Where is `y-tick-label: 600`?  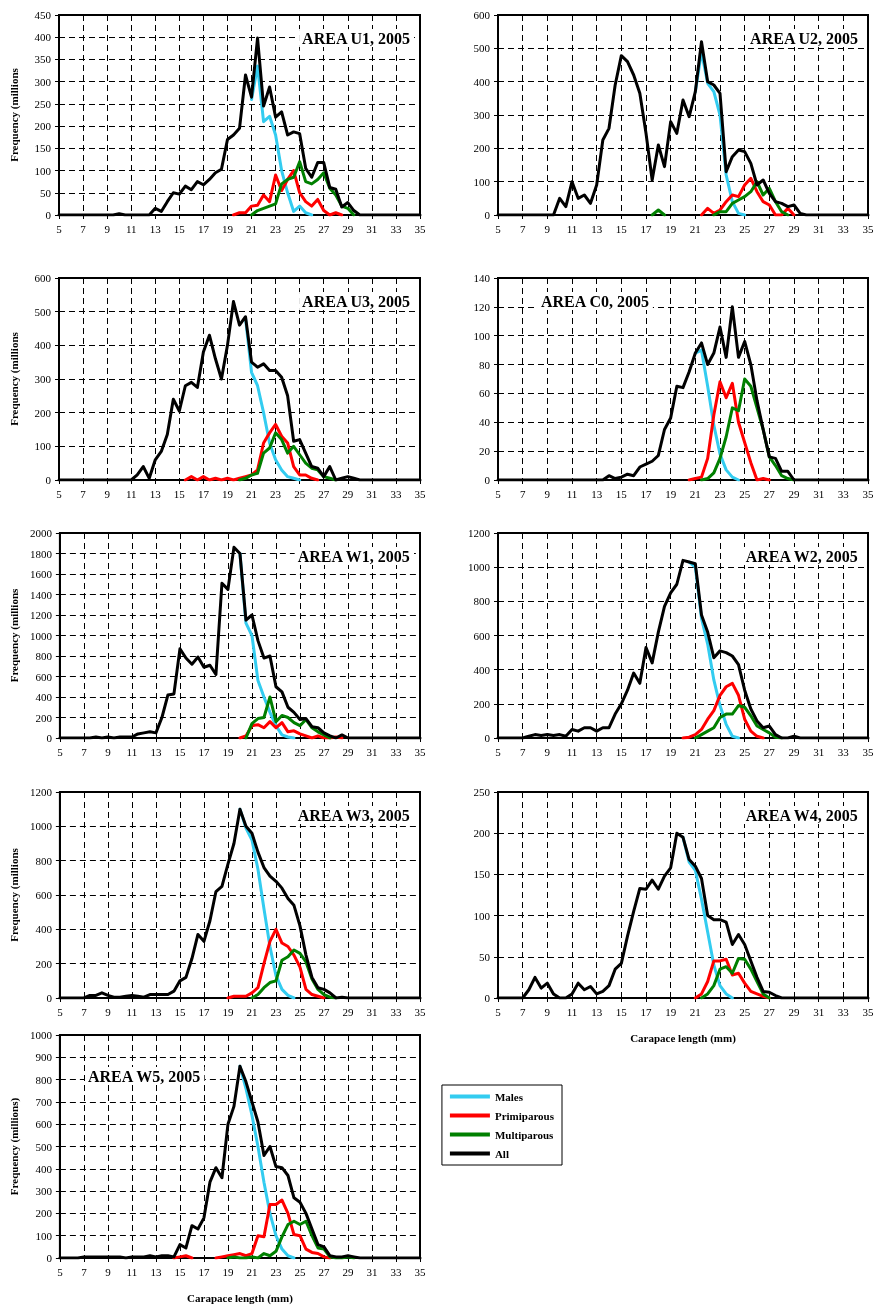
y-tick-label: 600 is located at coordinates (44, 676).